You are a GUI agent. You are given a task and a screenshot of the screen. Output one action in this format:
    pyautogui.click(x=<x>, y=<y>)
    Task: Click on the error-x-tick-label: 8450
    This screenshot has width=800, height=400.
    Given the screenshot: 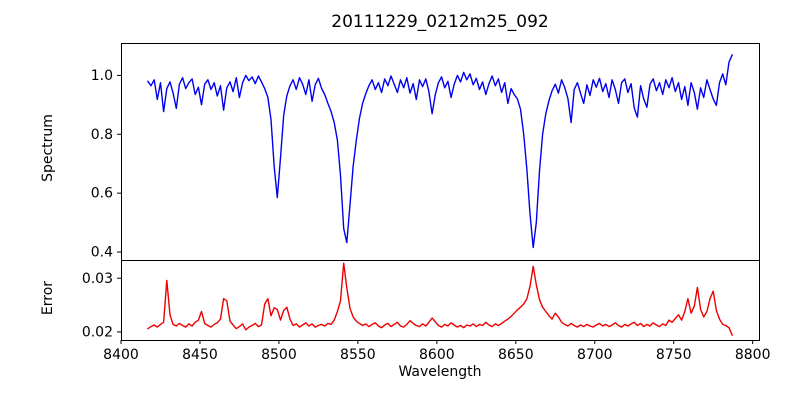 What is the action you would take?
    pyautogui.click(x=200, y=355)
    